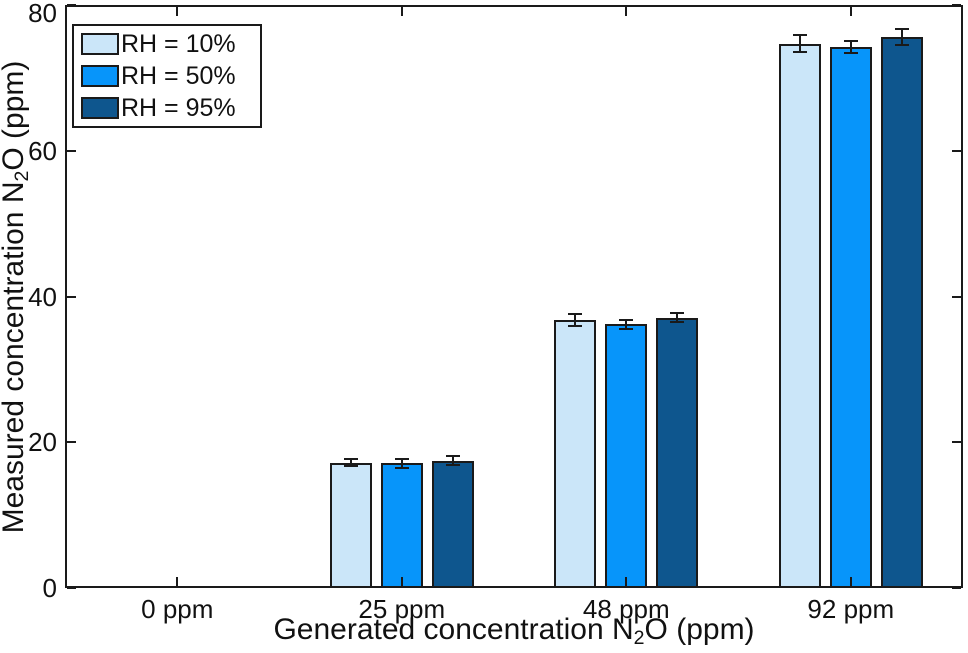 The width and height of the screenshot is (968, 653). What do you see at coordinates (100, 44) in the screenshot?
I see `legend-swatch-rh10` at bounding box center [100, 44].